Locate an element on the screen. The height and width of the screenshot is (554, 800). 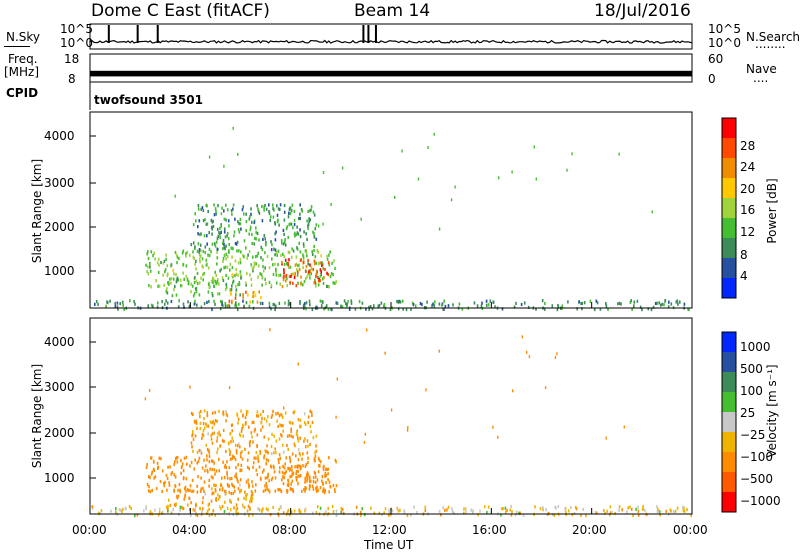
power-cb-tick-label: 20 is located at coordinates (748, 189).